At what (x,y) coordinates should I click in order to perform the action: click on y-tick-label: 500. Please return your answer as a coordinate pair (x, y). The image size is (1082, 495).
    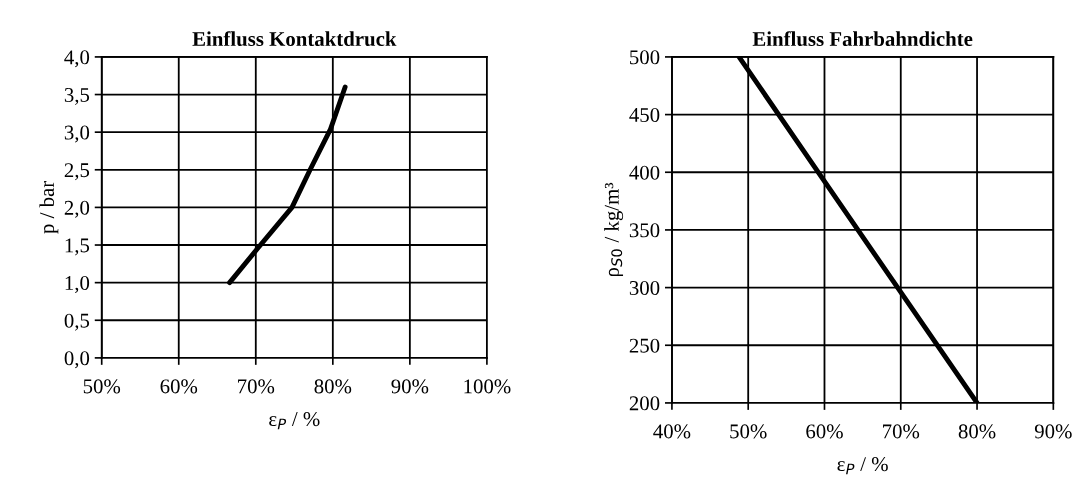
    Looking at the image, I should click on (645, 57).